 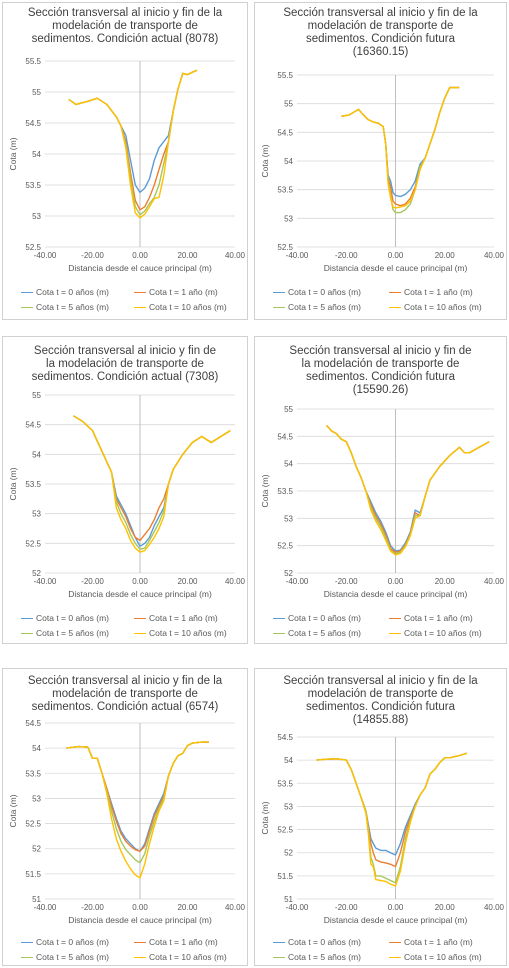 What do you see at coordinates (36, 899) in the screenshot?
I see `y-tick-label: 51` at bounding box center [36, 899].